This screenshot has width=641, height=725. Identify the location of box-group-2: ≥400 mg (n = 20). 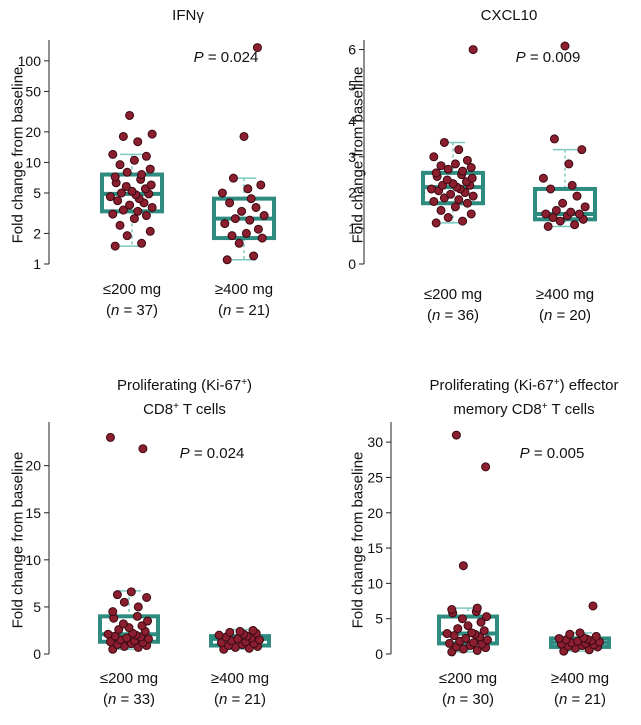
(565, 182).